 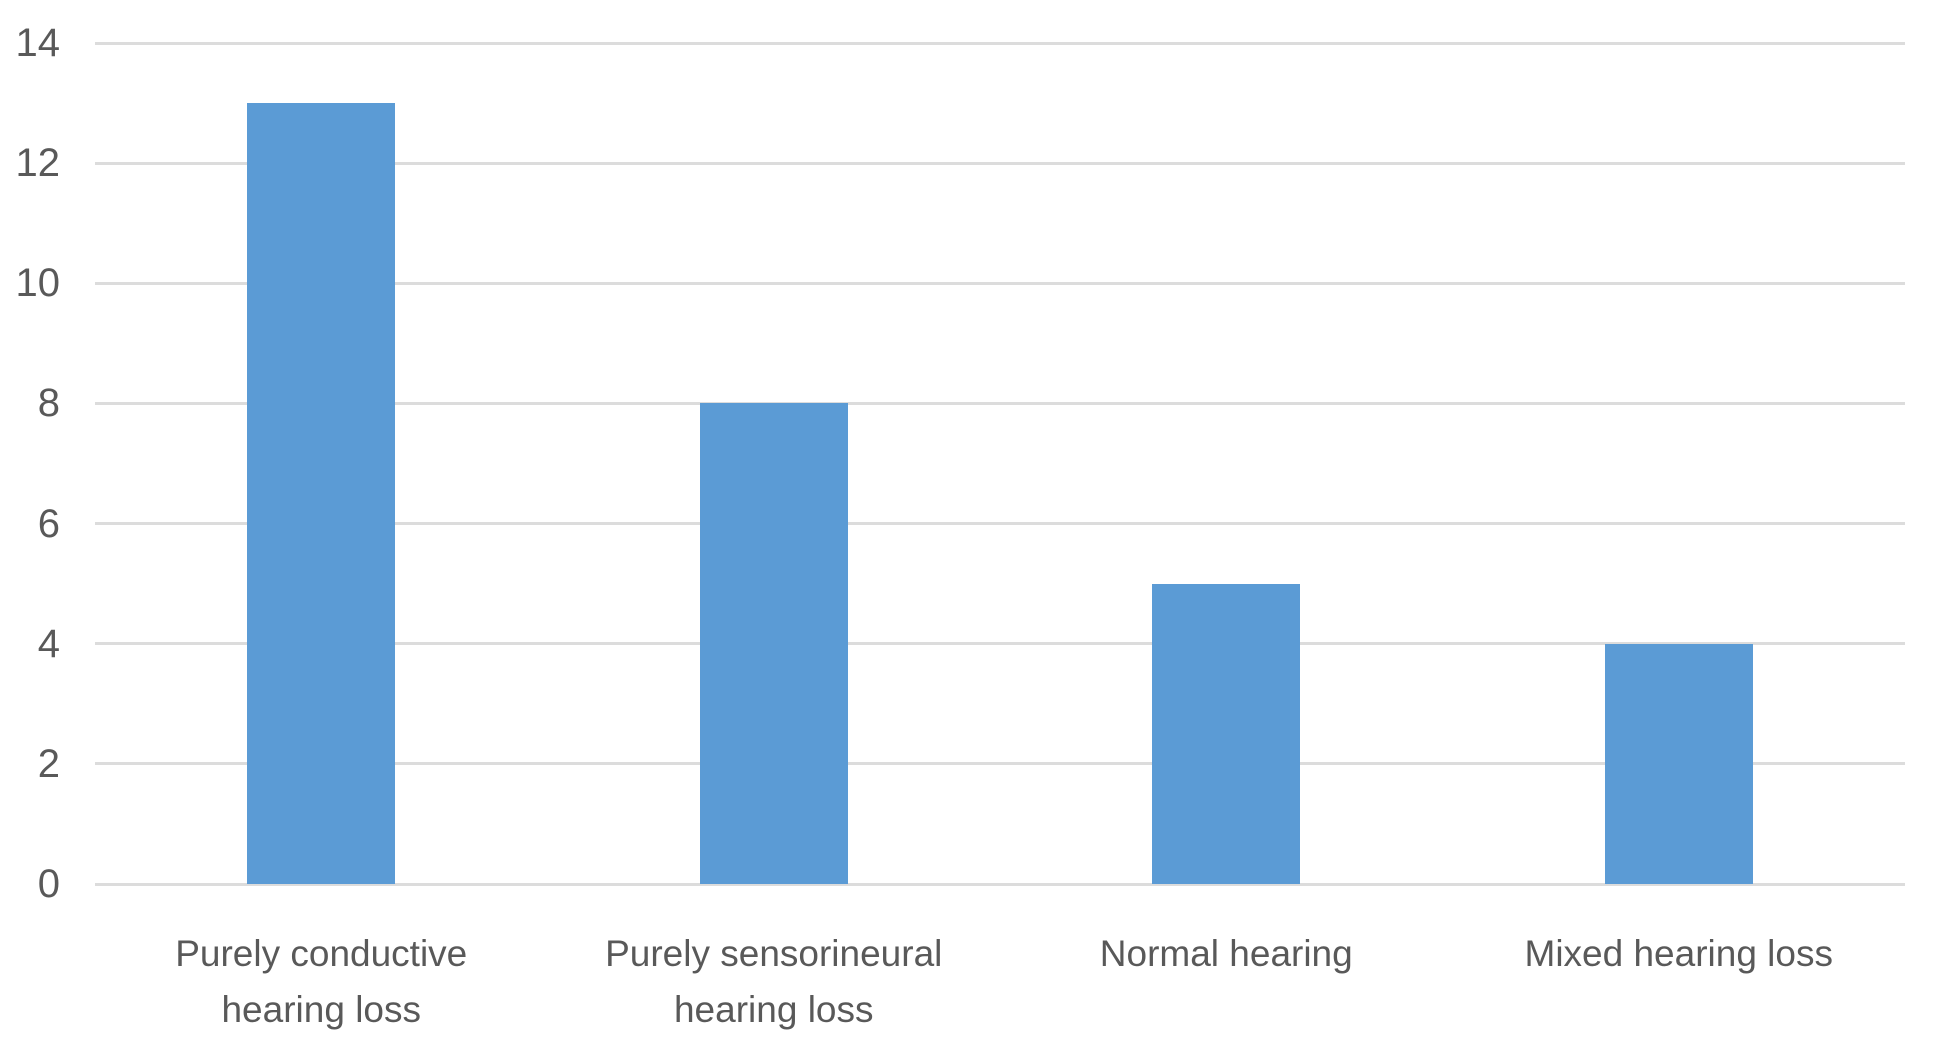 I want to click on y-tick-label: 10, so click(x=38, y=283).